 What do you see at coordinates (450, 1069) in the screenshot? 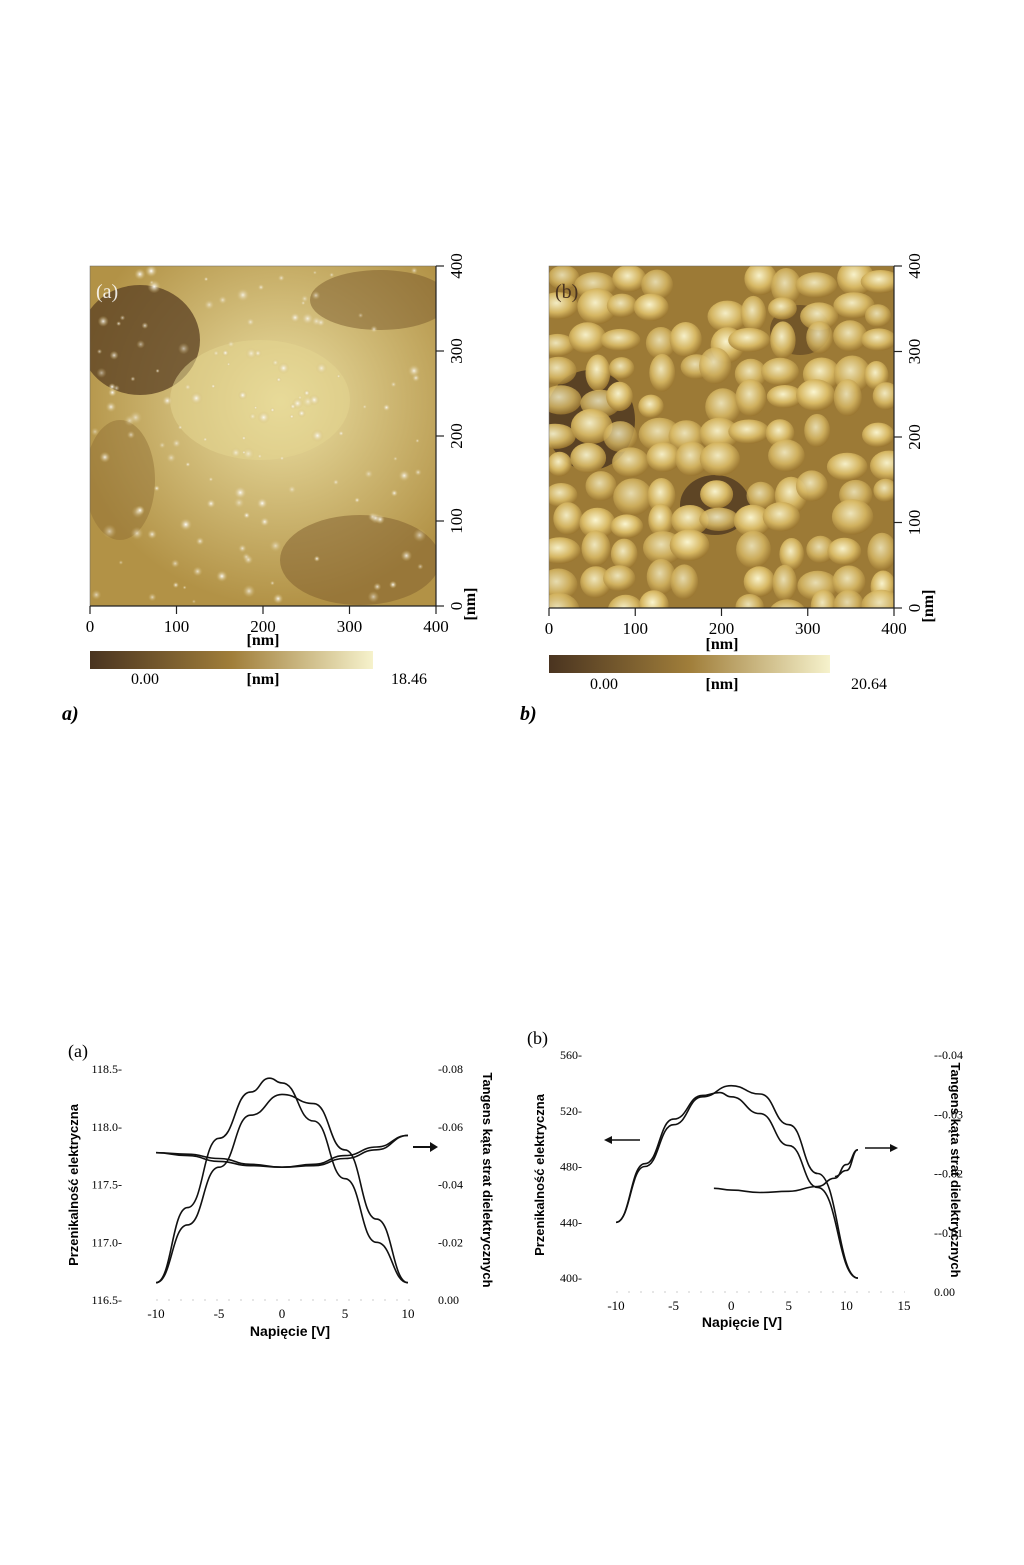
I see `chart-y2-tick-label: -0.08` at bounding box center [450, 1069].